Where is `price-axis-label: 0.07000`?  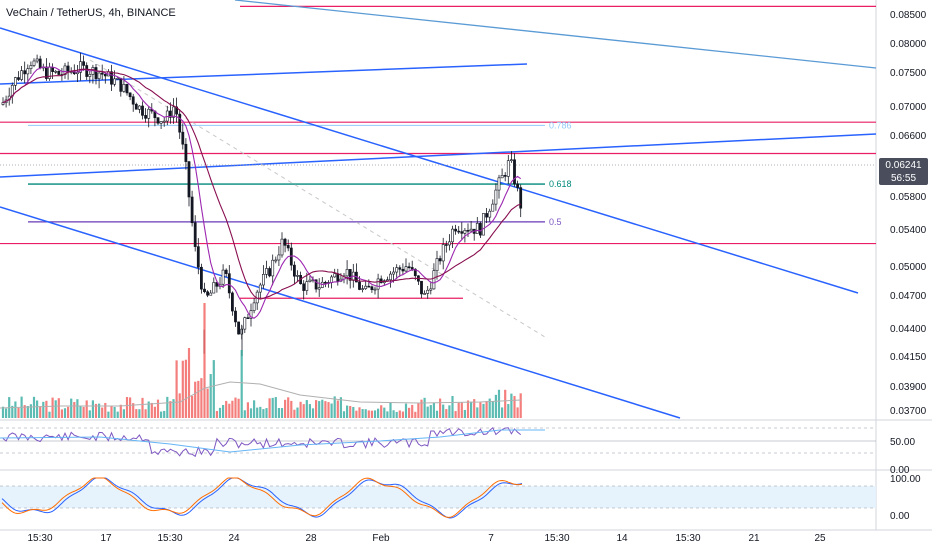 price-axis-label: 0.07000 is located at coordinates (908, 107).